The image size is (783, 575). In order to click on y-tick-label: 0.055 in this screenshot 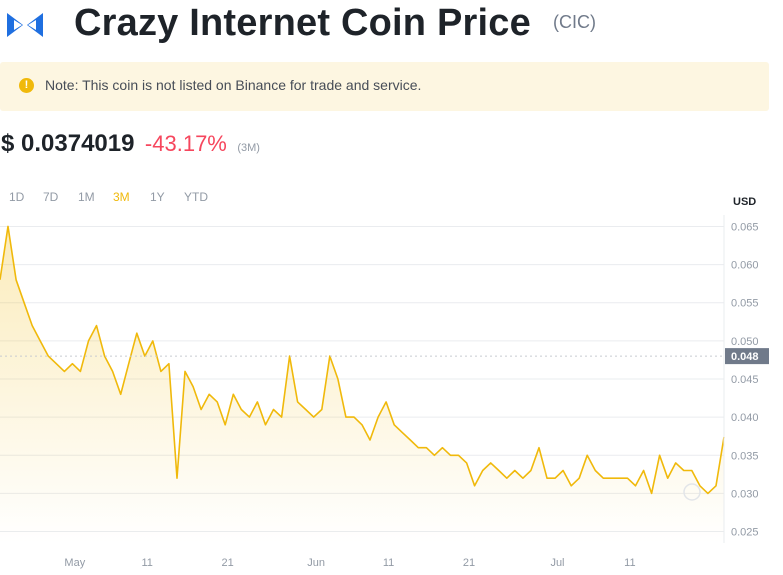, I will do `click(745, 304)`.